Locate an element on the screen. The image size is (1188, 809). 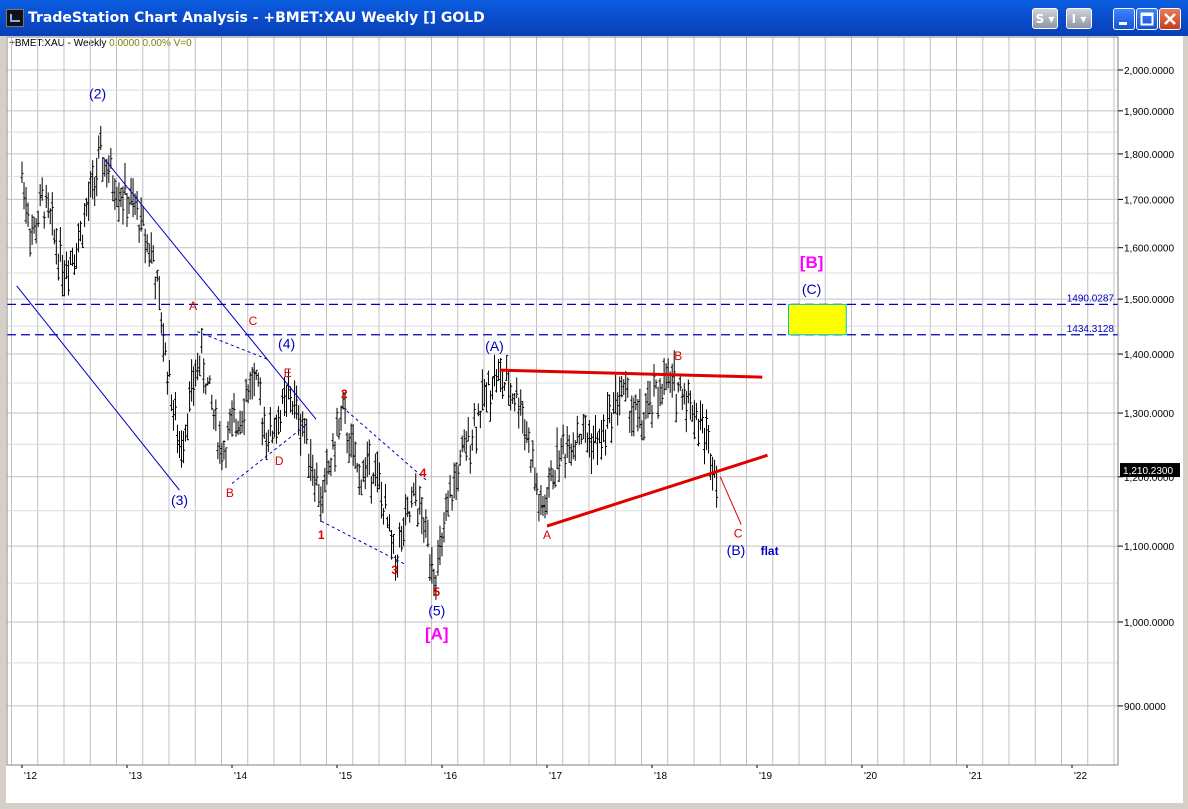
tradestation-app-icon is located at coordinates (15, 18).